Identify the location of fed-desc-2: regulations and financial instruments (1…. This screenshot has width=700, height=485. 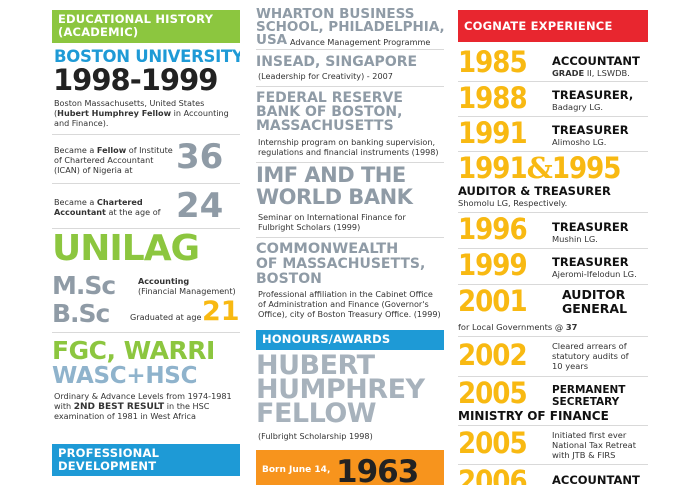
(348, 152).